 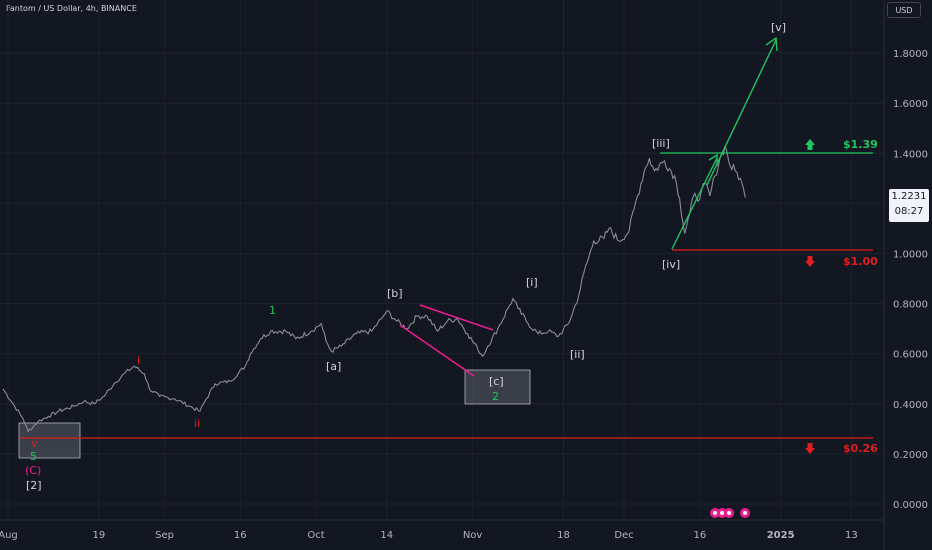 I want to click on time-tick-label: 18, so click(x=563, y=535).